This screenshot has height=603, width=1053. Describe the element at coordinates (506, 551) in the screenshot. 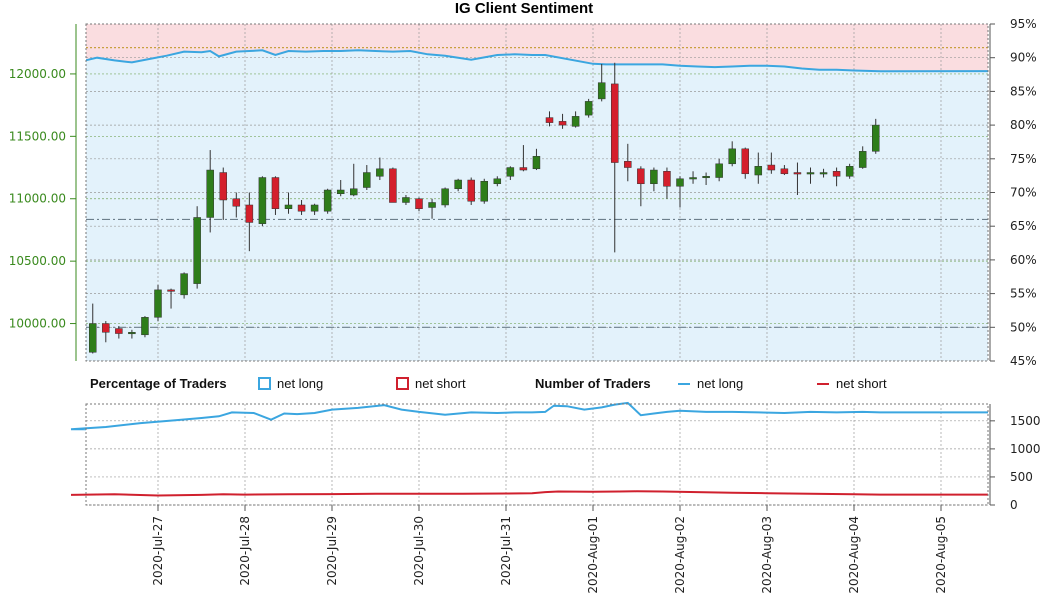

I see `date-tick-label: 2020-Jul-31` at that location.